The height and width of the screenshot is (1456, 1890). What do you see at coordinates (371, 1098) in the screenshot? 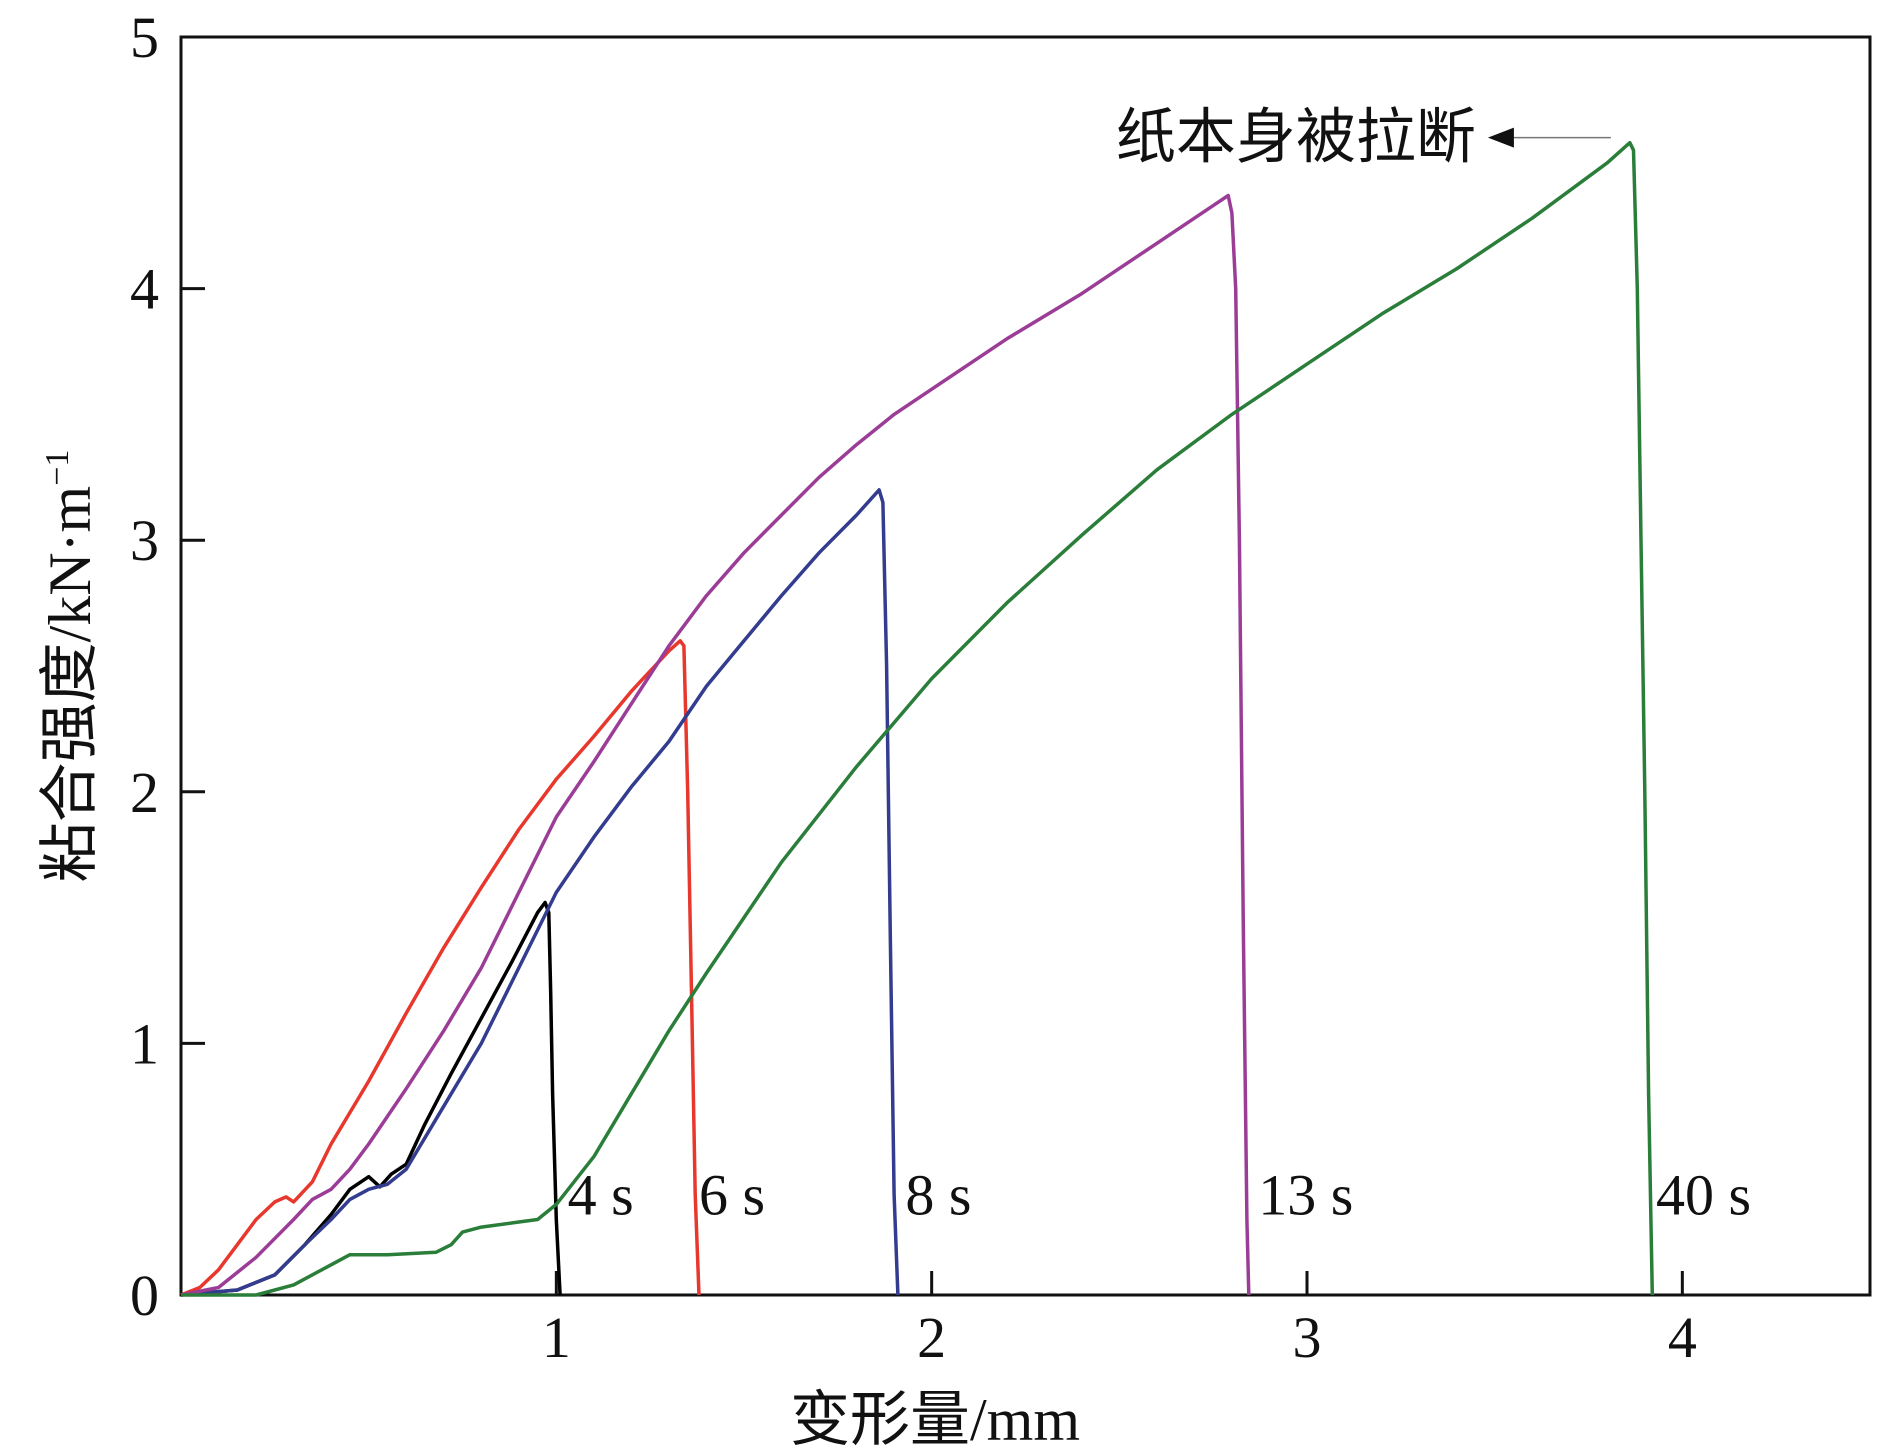
I see `curve-4s` at bounding box center [371, 1098].